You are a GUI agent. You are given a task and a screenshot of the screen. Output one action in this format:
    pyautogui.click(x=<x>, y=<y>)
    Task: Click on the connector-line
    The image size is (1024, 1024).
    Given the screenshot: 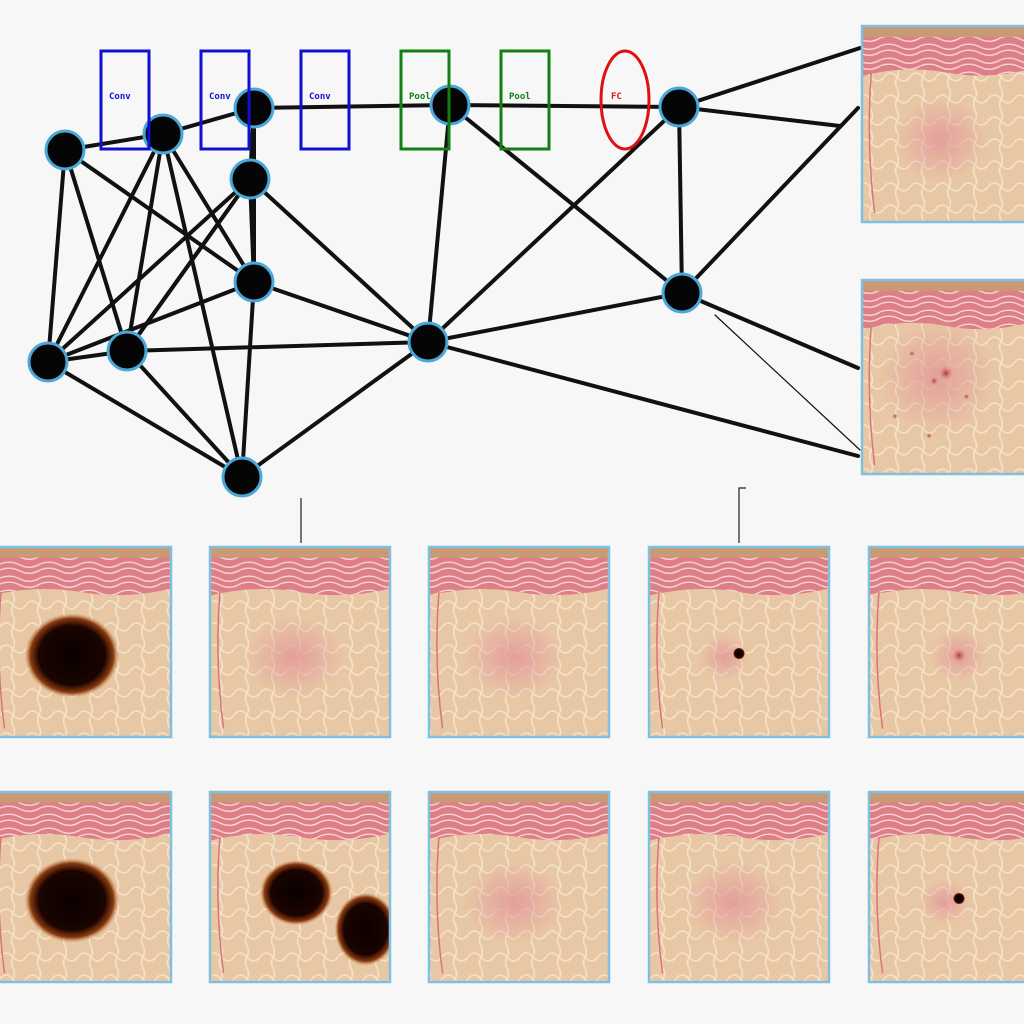 What is the action you would take?
    pyautogui.click(x=742, y=515)
    